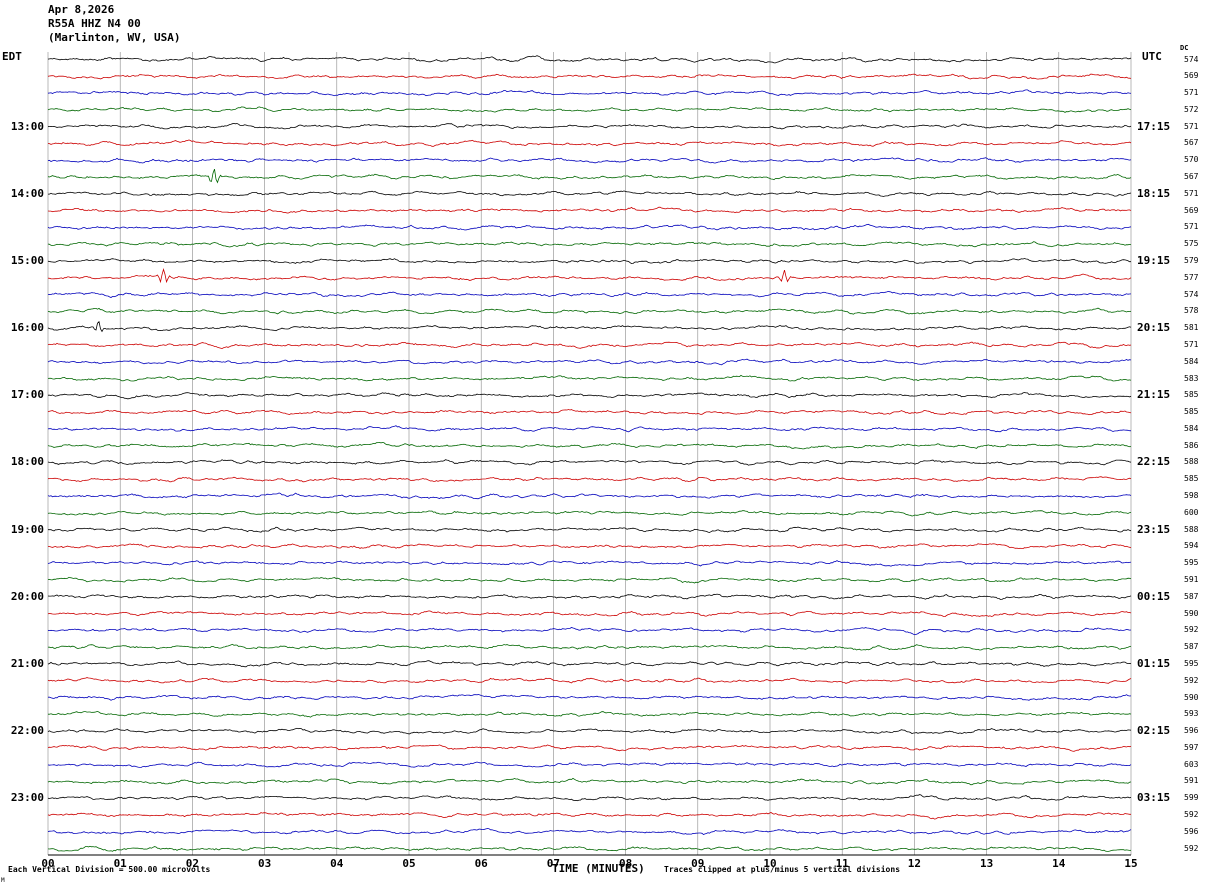  Describe the element at coordinates (27, 462) in the screenshot. I see `edt-hour-label: 18:00` at that location.